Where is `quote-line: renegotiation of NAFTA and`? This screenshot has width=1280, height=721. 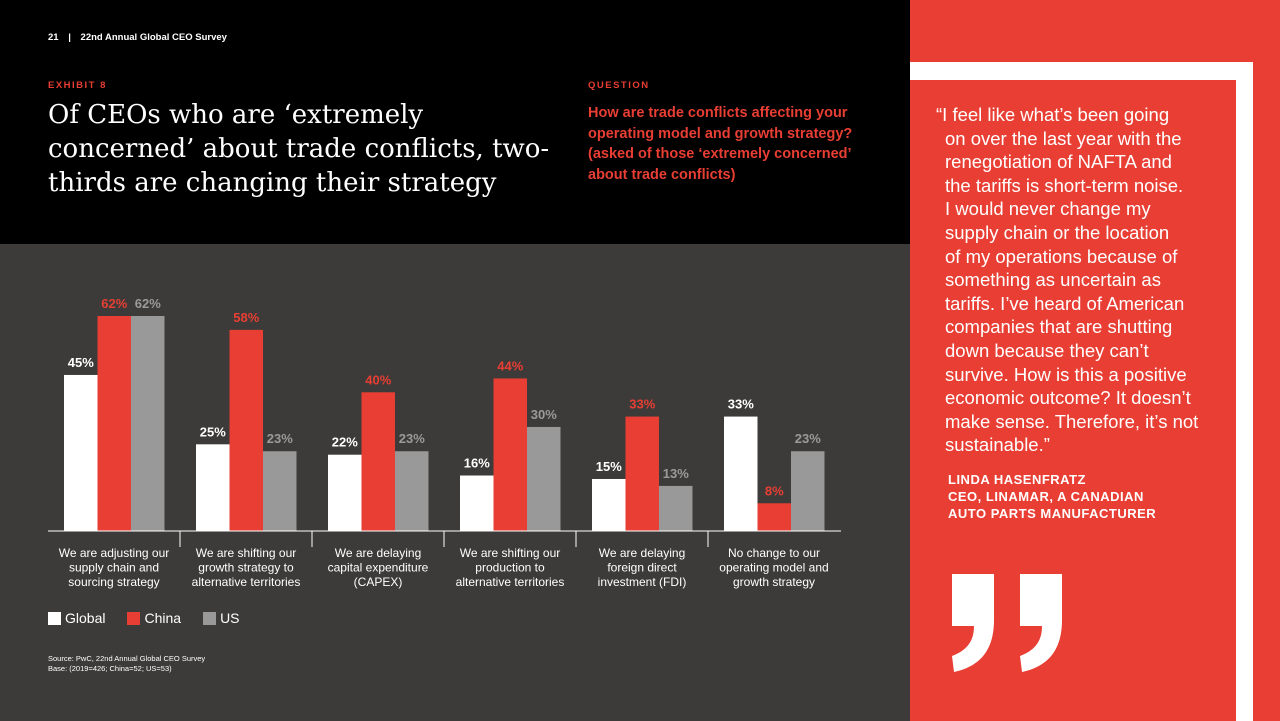 quote-line: renegotiation of NAFTA and is located at coordinates (1058, 162).